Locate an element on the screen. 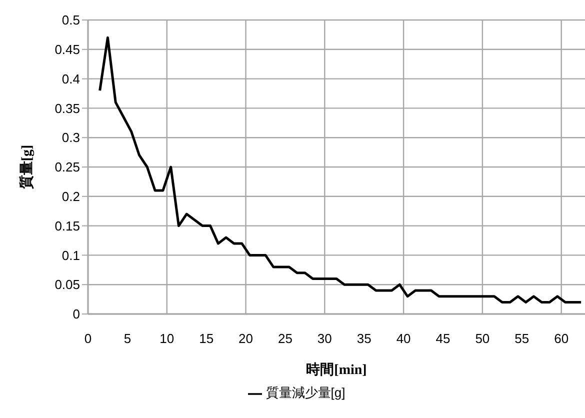 The image size is (585, 418). x-tick-label: 10 is located at coordinates (167, 338).